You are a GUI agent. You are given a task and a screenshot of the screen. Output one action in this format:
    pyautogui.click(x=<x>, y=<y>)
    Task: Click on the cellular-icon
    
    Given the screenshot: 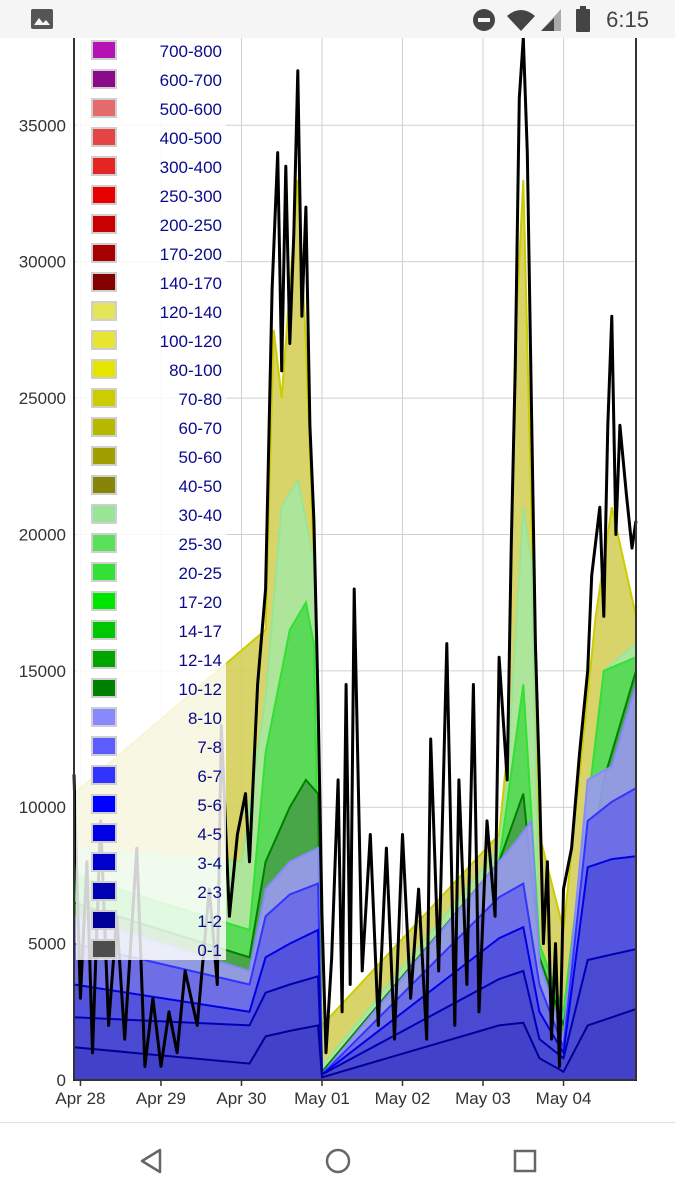 What is the action you would take?
    pyautogui.click(x=551, y=20)
    